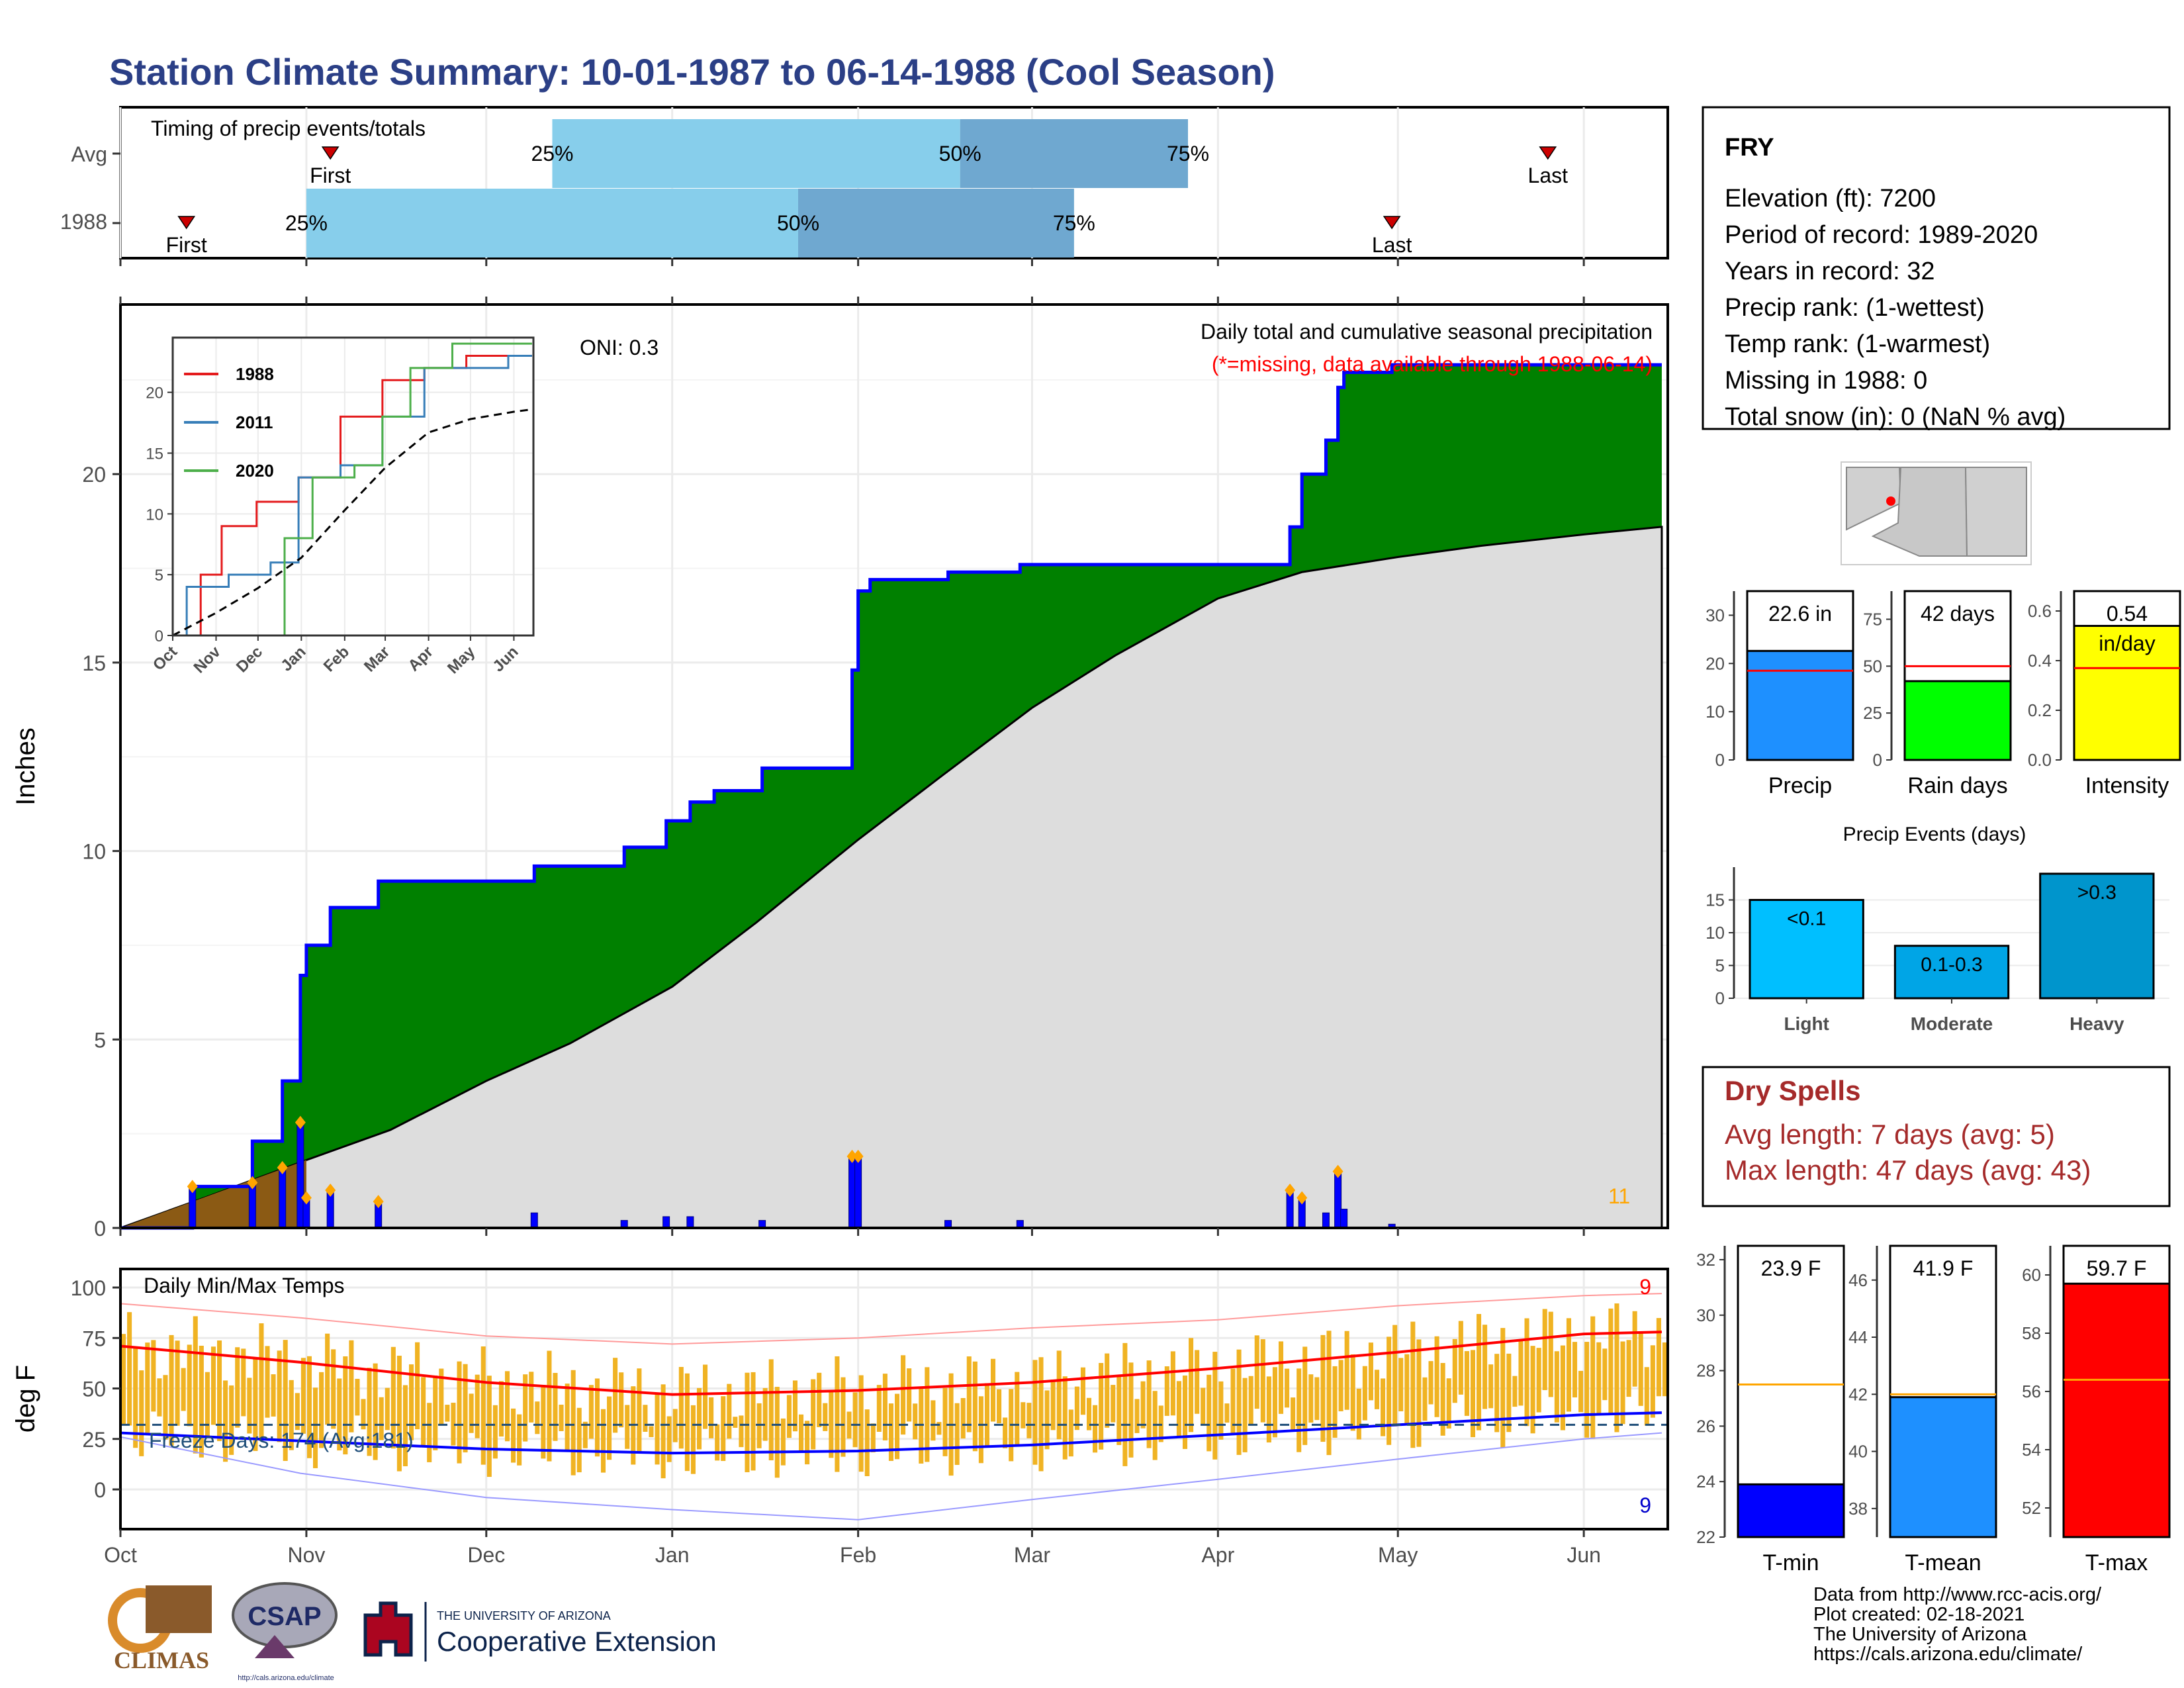 The image size is (2184, 1688). What do you see at coordinates (1806, 919) in the screenshot?
I see `events-bar-value: <0.1` at bounding box center [1806, 919].